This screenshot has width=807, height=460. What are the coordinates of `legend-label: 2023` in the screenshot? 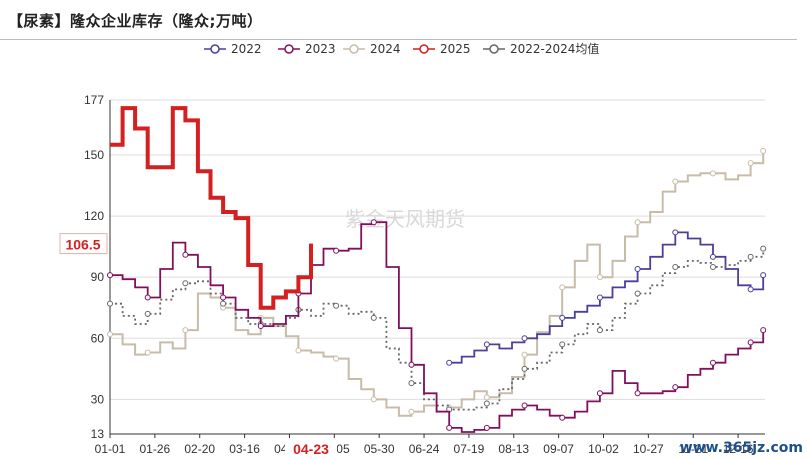 It's located at (320, 49).